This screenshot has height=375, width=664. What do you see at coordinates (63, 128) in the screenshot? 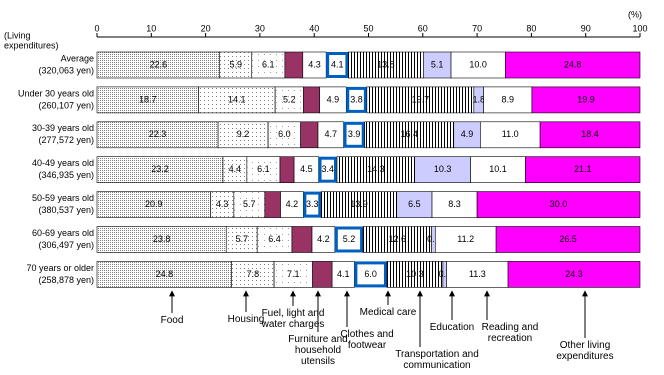
I see `category-label: 30-39 years old` at bounding box center [63, 128].